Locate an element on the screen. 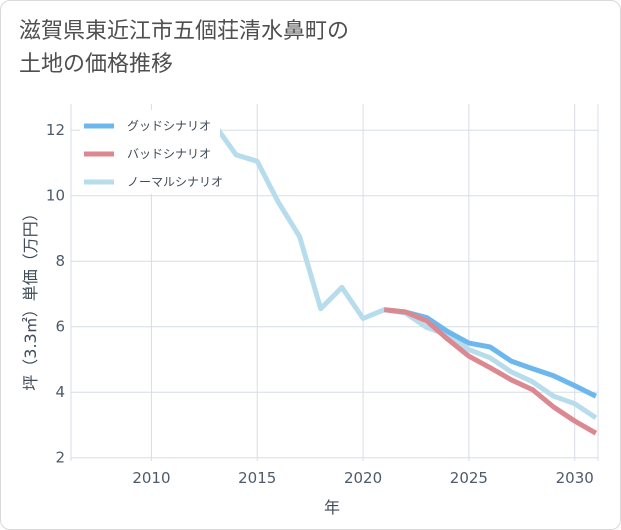  y-tick-label: 6 is located at coordinates (60, 327).